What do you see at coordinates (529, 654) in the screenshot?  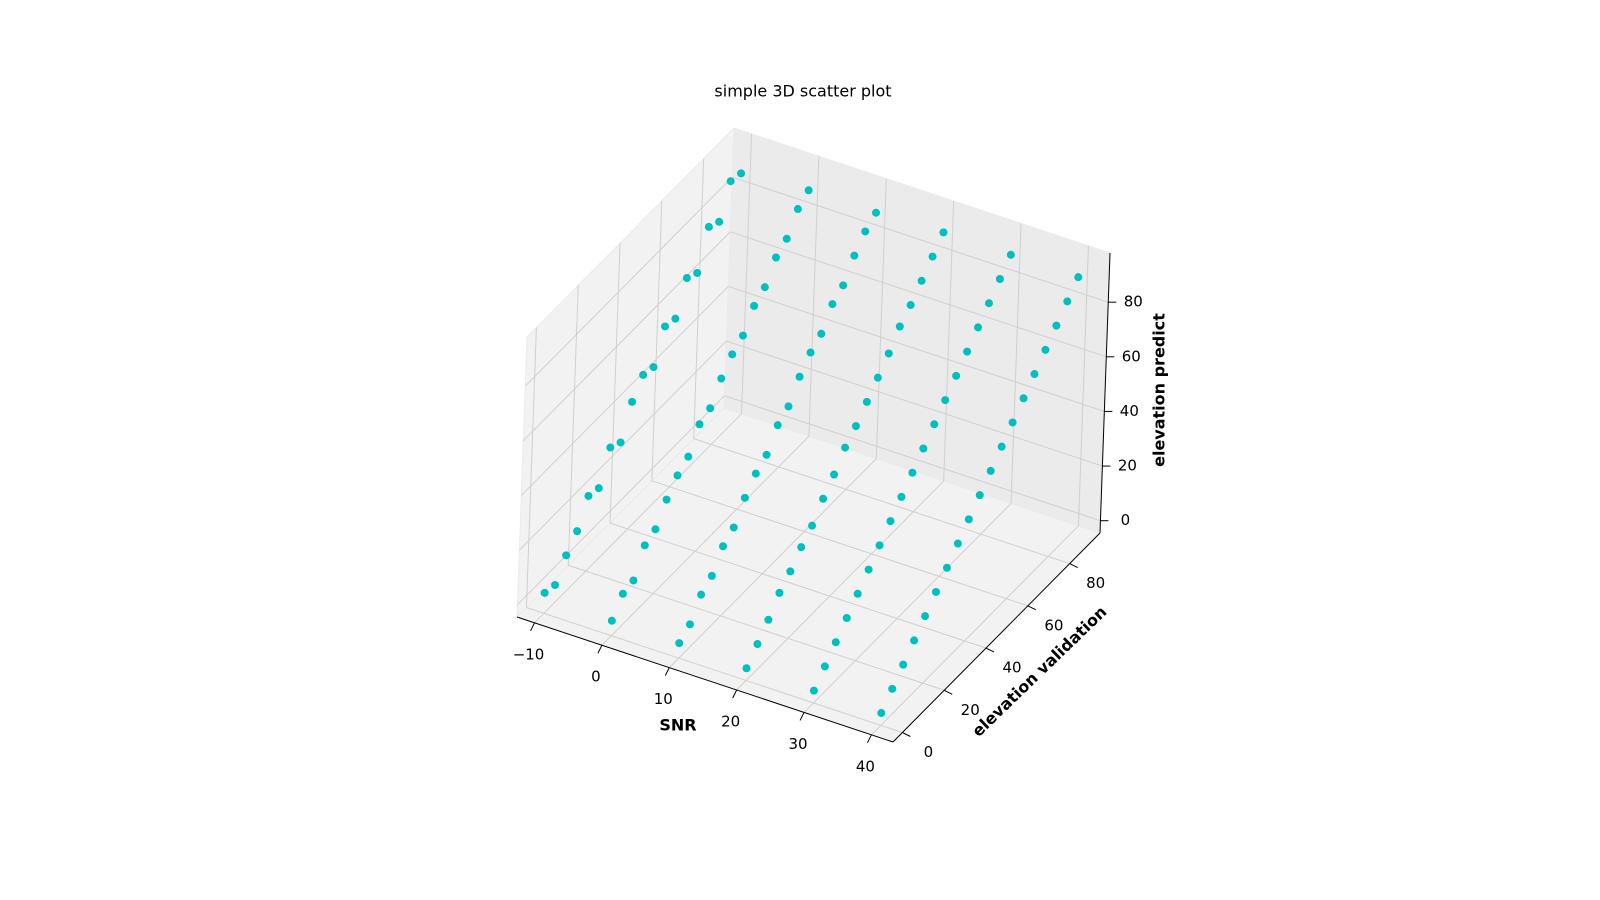 I see `x-tick-label: −10` at bounding box center [529, 654].